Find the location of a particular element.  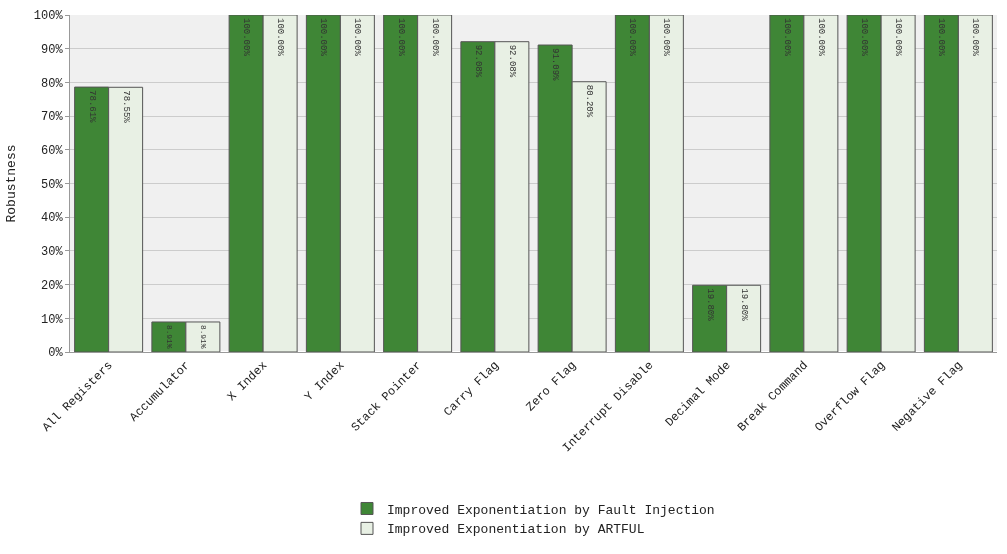

legend-label: Improved Exponentiation by ARTFUL is located at coordinates (516, 530).